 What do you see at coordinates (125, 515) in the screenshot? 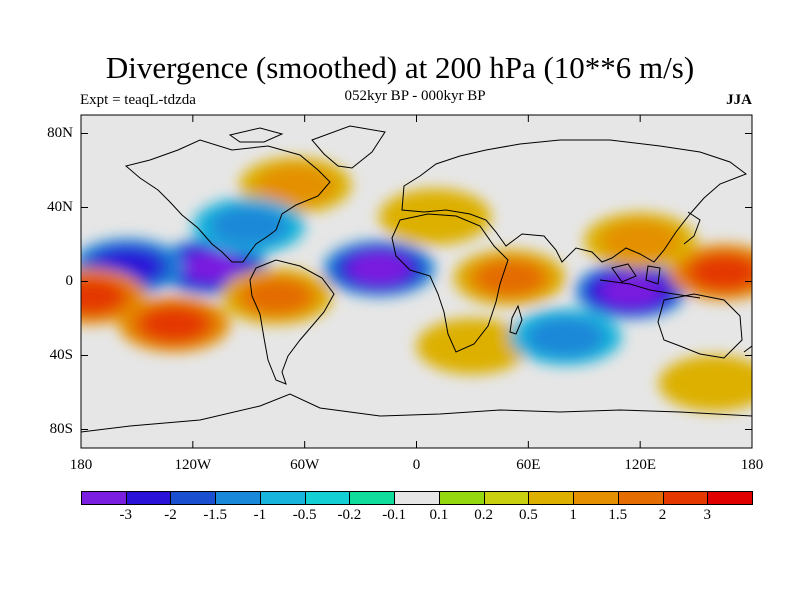
I see `colorbar-label: -3` at bounding box center [125, 515].